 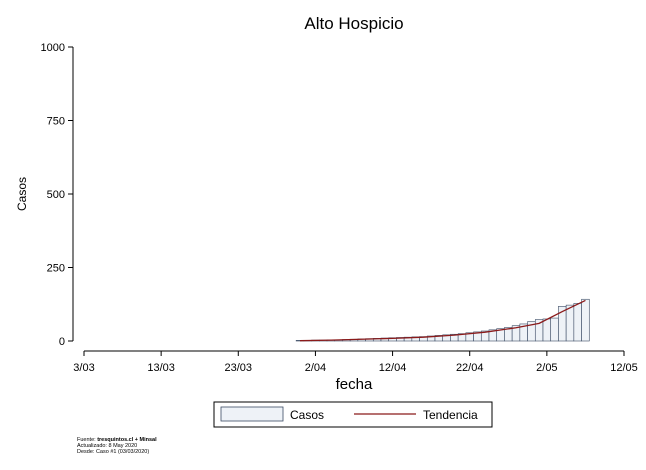 What do you see at coordinates (83, 368) in the screenshot?
I see `x-tick-label: 3/03` at bounding box center [83, 368].